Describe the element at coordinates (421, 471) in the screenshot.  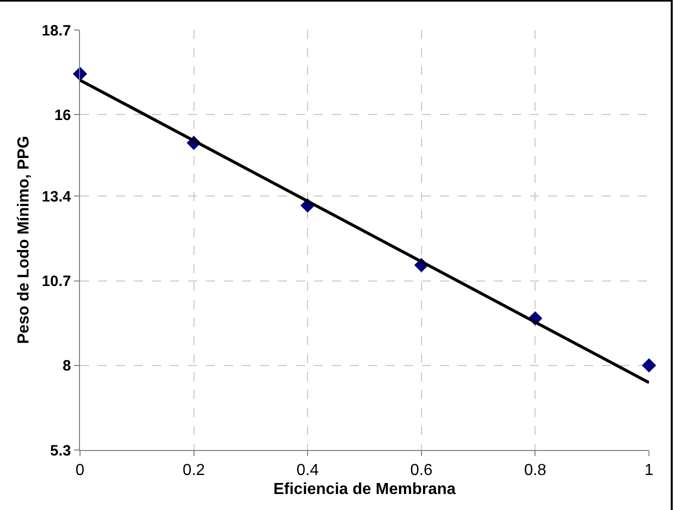
I see `x-tick-label: 0.6` at that location.